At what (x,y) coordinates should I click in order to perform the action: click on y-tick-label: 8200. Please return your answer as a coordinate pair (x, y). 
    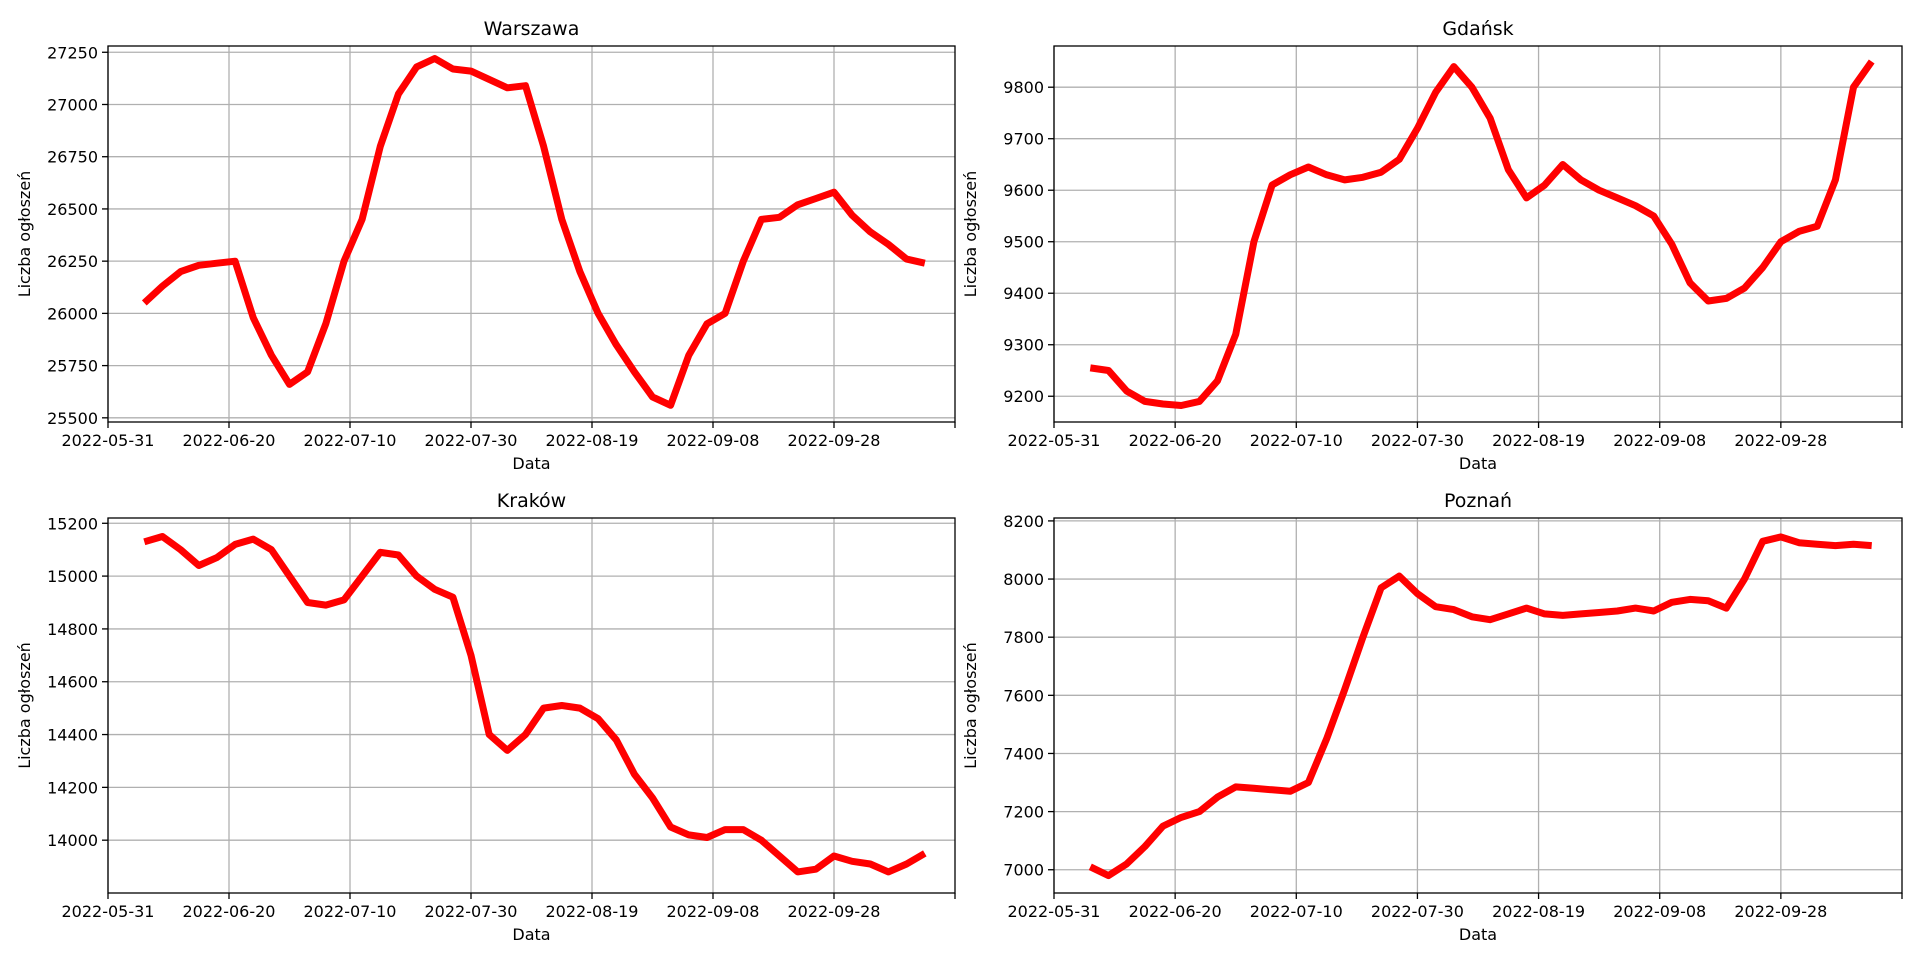
    Looking at the image, I should click on (1023, 521).